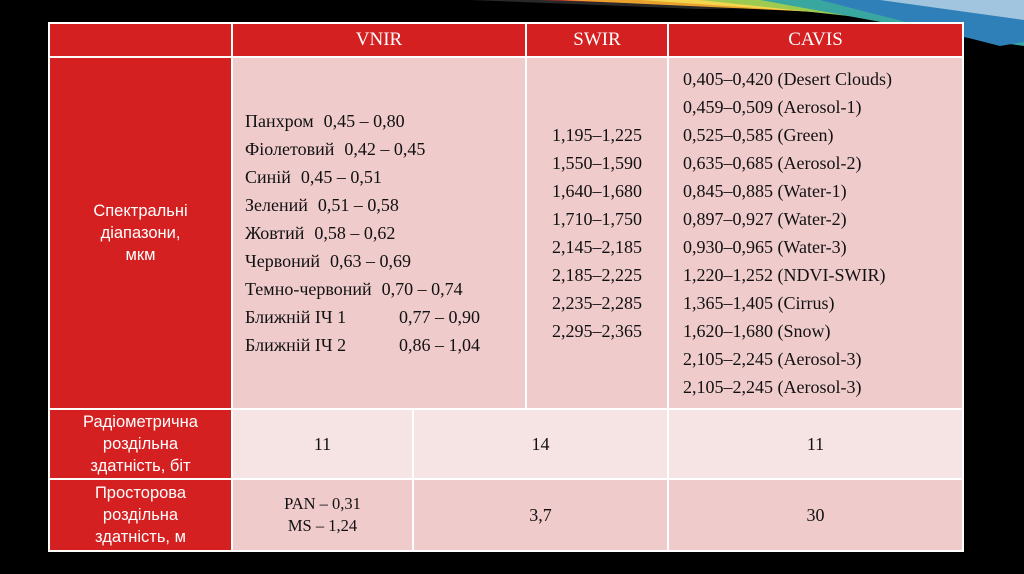 The image size is (1024, 574). Describe the element at coordinates (597, 135) in the screenshot. I see `swir-band: 1,195–1,225` at that location.